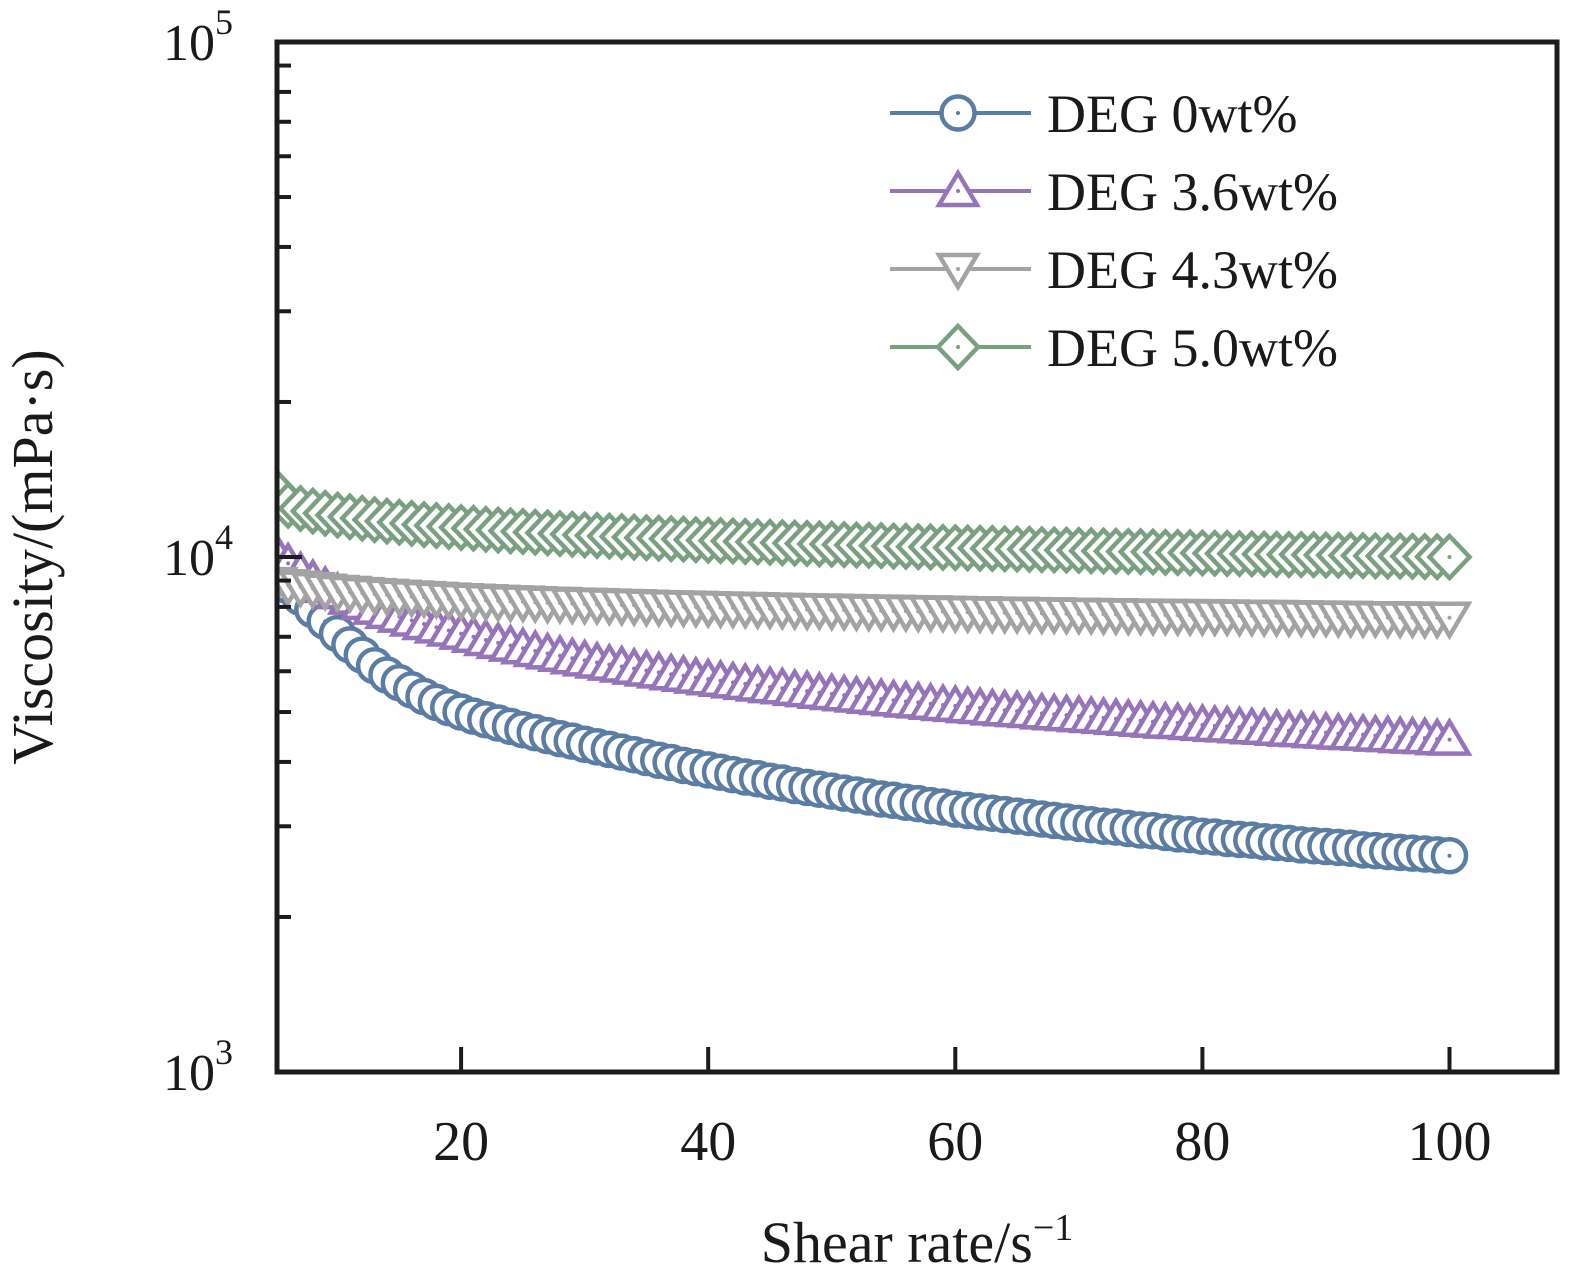 Image resolution: width=1575 pixels, height=1284 pixels. I want to click on series-deg-5-0wt, so click(875, 525).